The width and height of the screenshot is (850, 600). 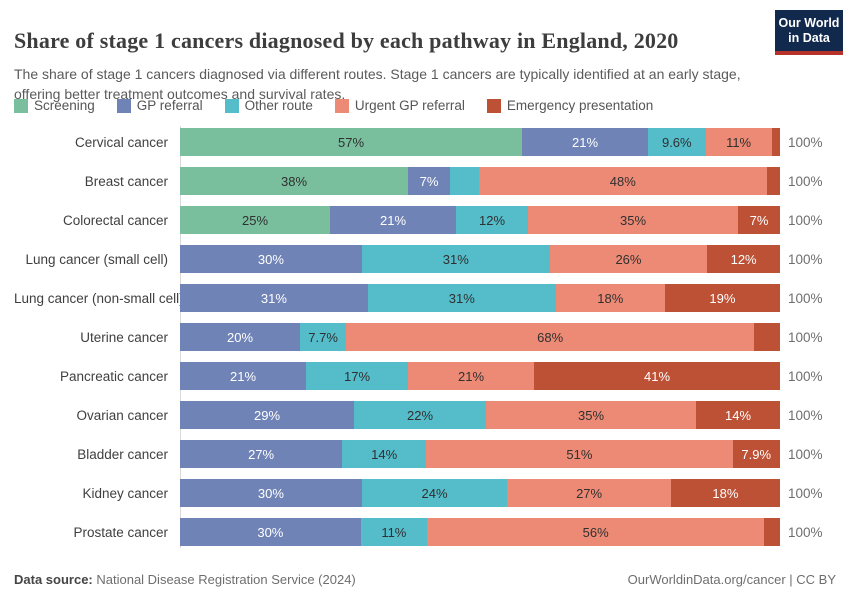 What do you see at coordinates (464, 181) in the screenshot?
I see `bar-segment-other-route` at bounding box center [464, 181].